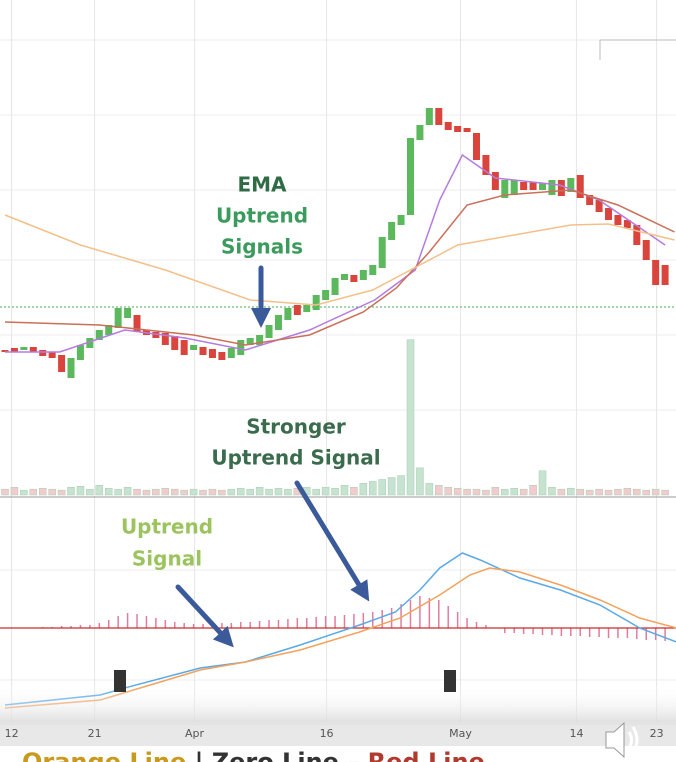 Image resolution: width=676 pixels, height=762 pixels. What do you see at coordinates (204, 616) in the screenshot?
I see `arrow` at bounding box center [204, 616].